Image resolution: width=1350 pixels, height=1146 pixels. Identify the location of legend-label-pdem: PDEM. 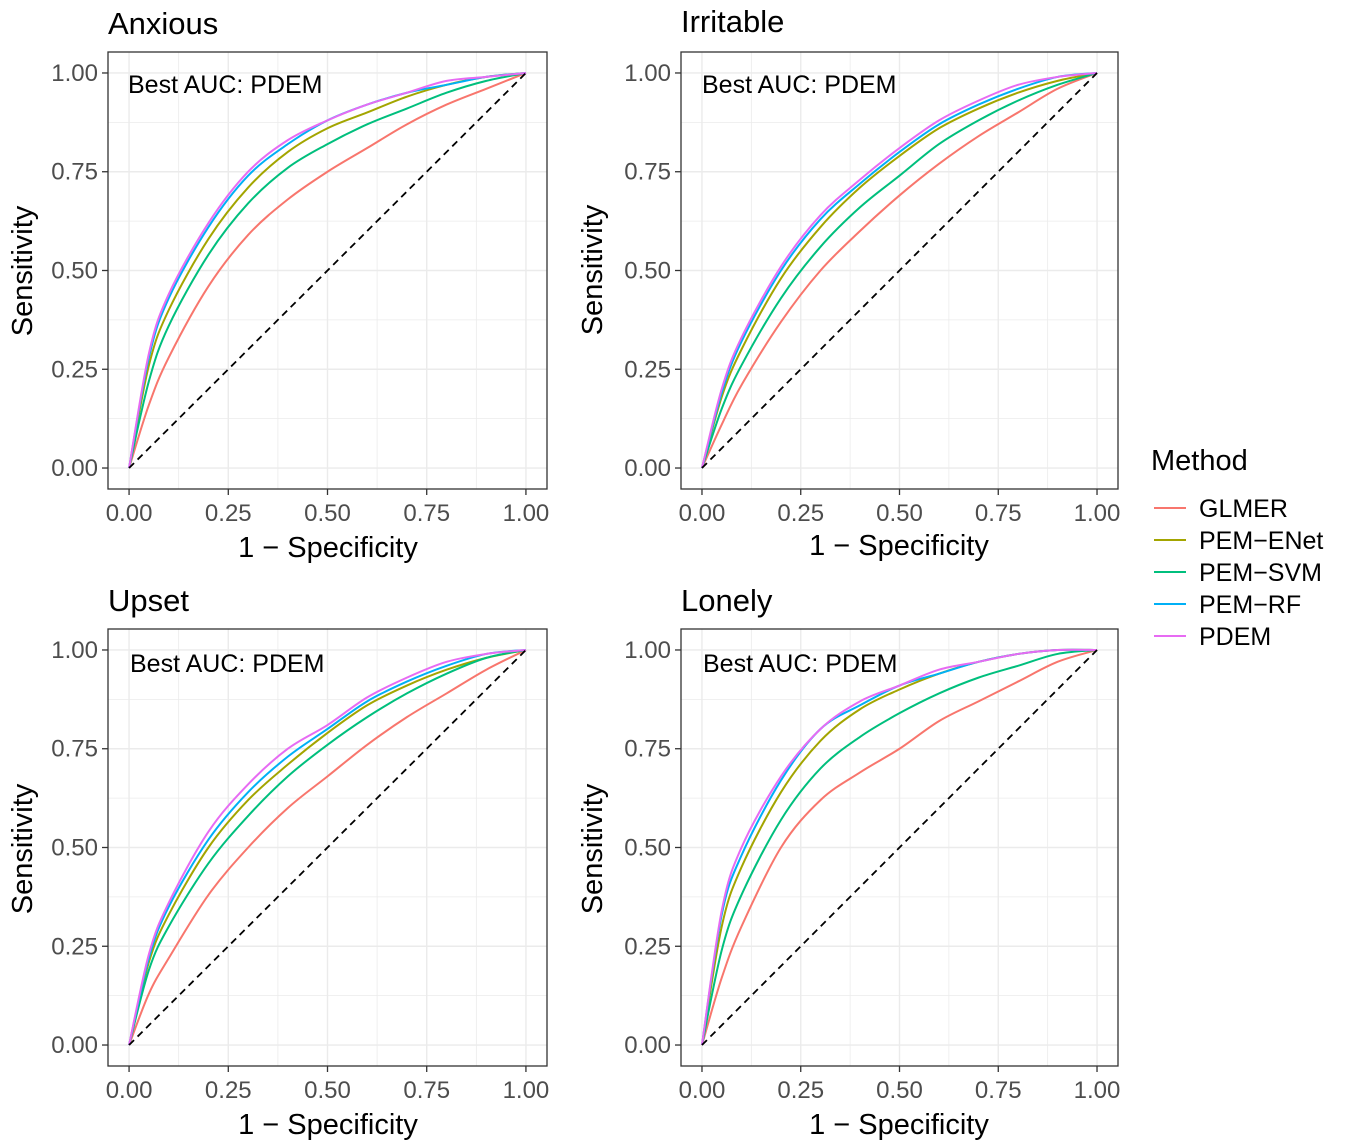
(1235, 637).